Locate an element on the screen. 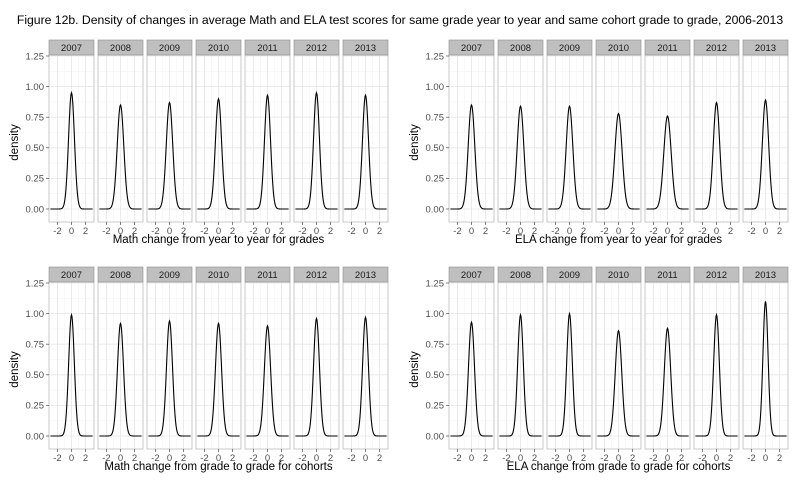 The height and width of the screenshot is (480, 800). density-line-2007 is located at coordinates (71, 374).